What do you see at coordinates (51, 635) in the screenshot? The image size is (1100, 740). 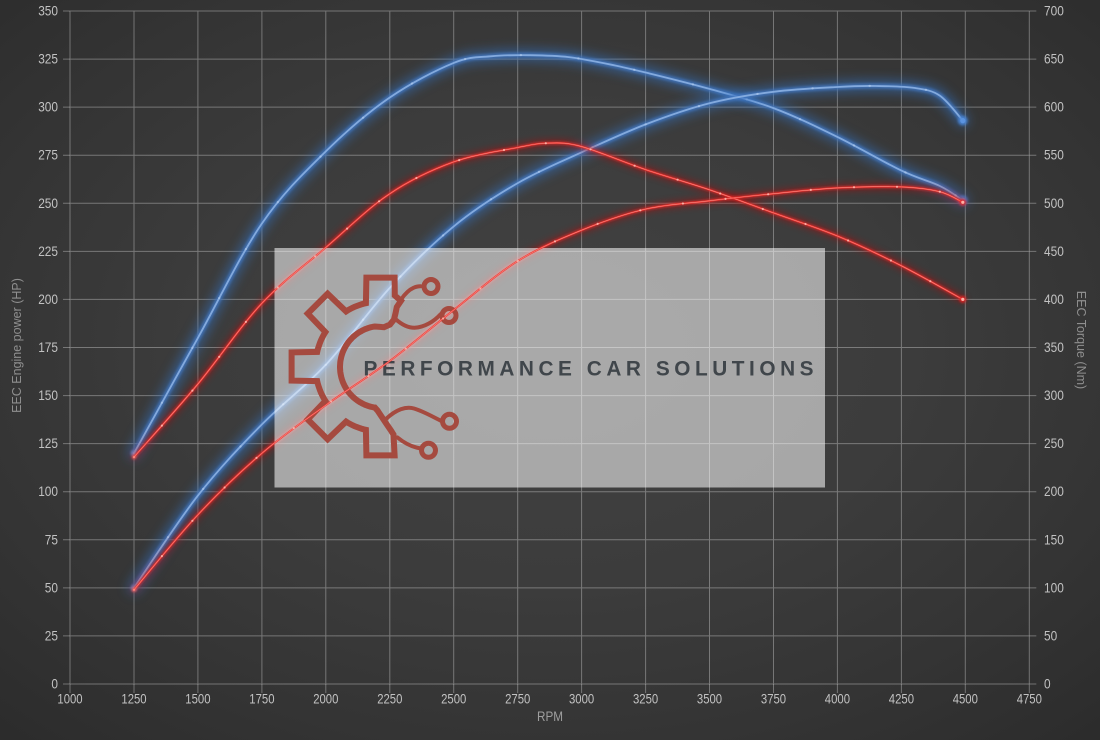 I see `svg-text: 25` at bounding box center [51, 635].